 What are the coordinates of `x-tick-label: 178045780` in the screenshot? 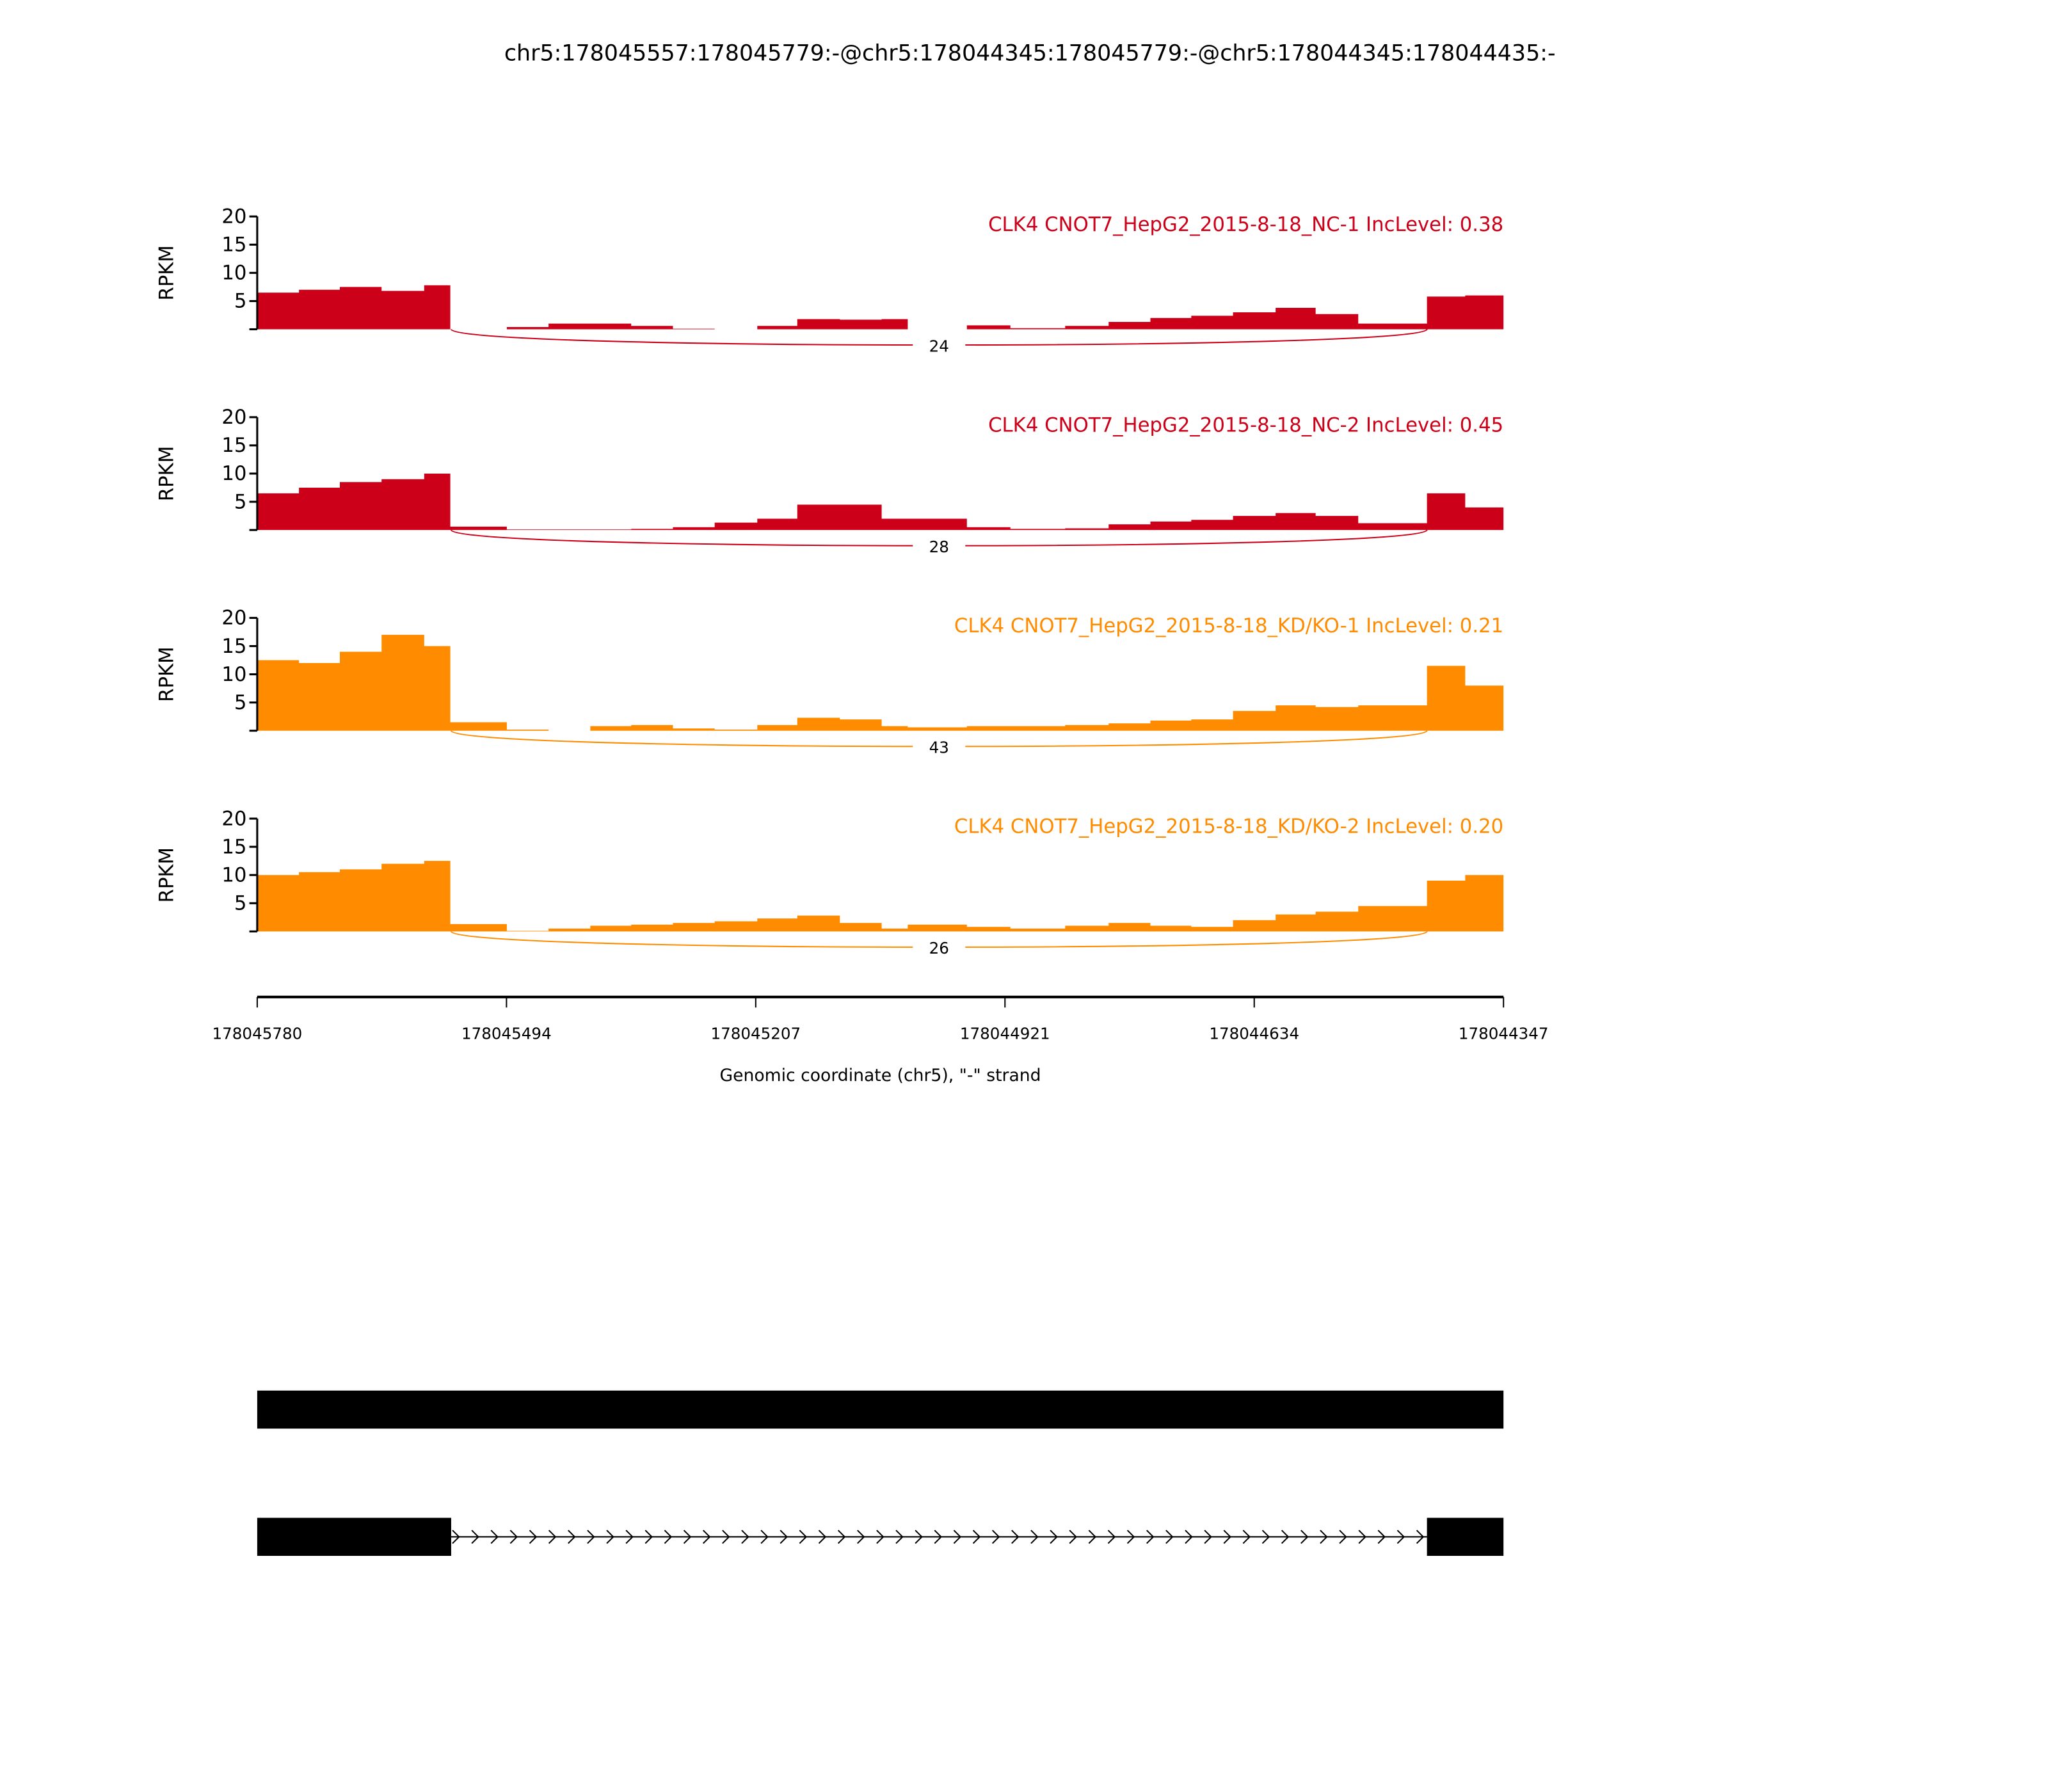 It's located at (257, 1033).